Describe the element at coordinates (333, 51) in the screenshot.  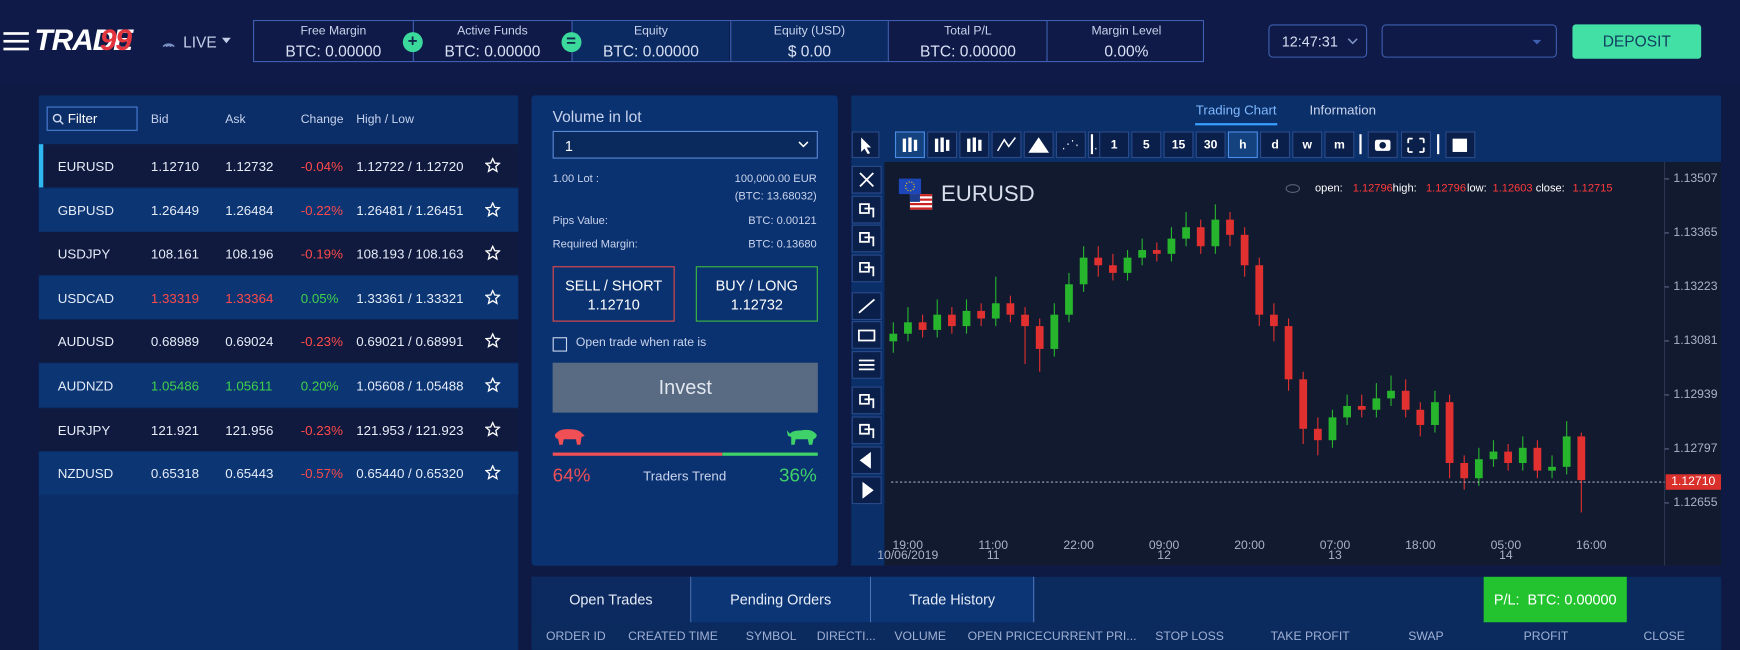
I see `stat-value: BTC: 0.00000` at that location.